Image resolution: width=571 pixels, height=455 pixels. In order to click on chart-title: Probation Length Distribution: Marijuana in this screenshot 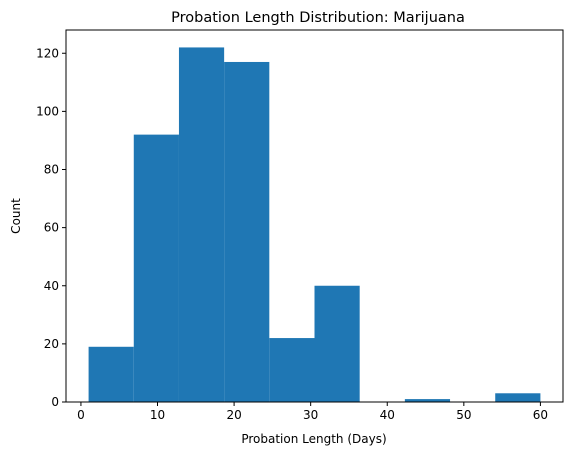, I will do `click(318, 18)`.